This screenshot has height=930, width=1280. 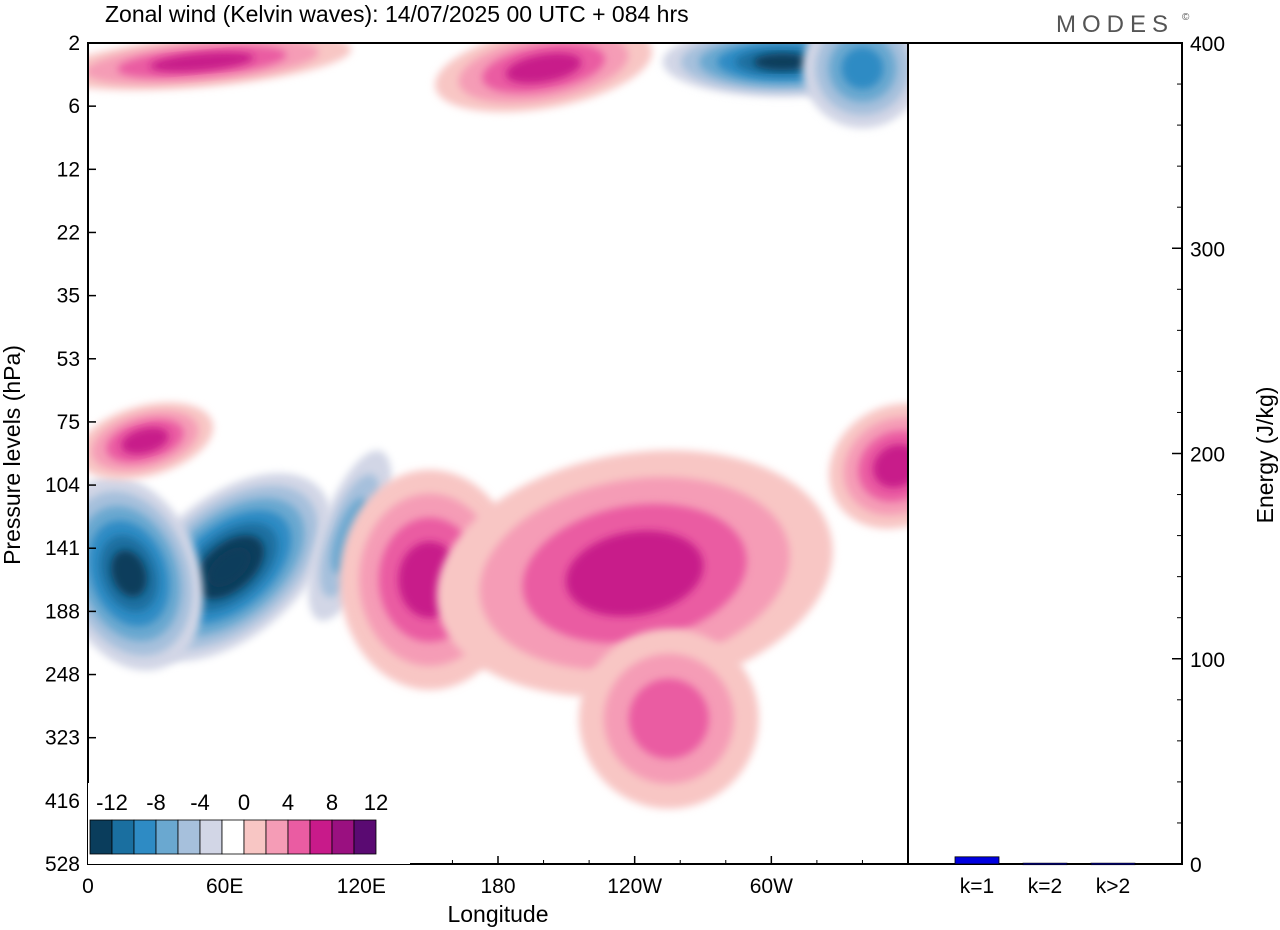 What do you see at coordinates (1207, 660) in the screenshot?
I see `energy-tick-label: 100` at bounding box center [1207, 660].